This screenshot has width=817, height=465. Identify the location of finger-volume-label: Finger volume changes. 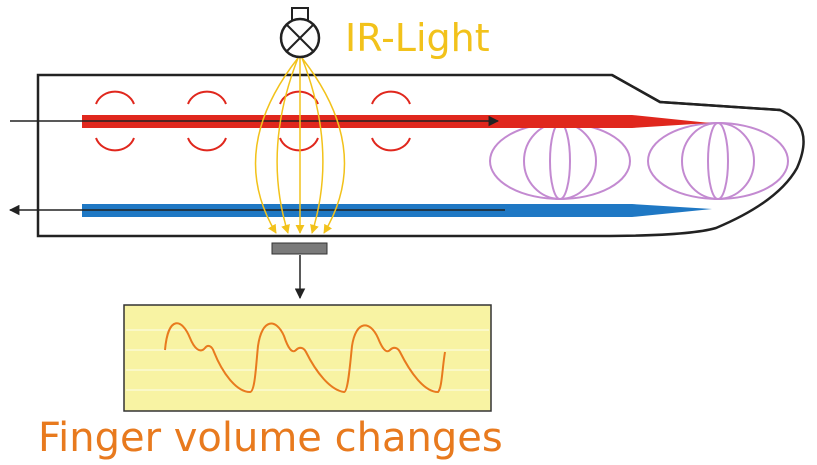
(270, 438).